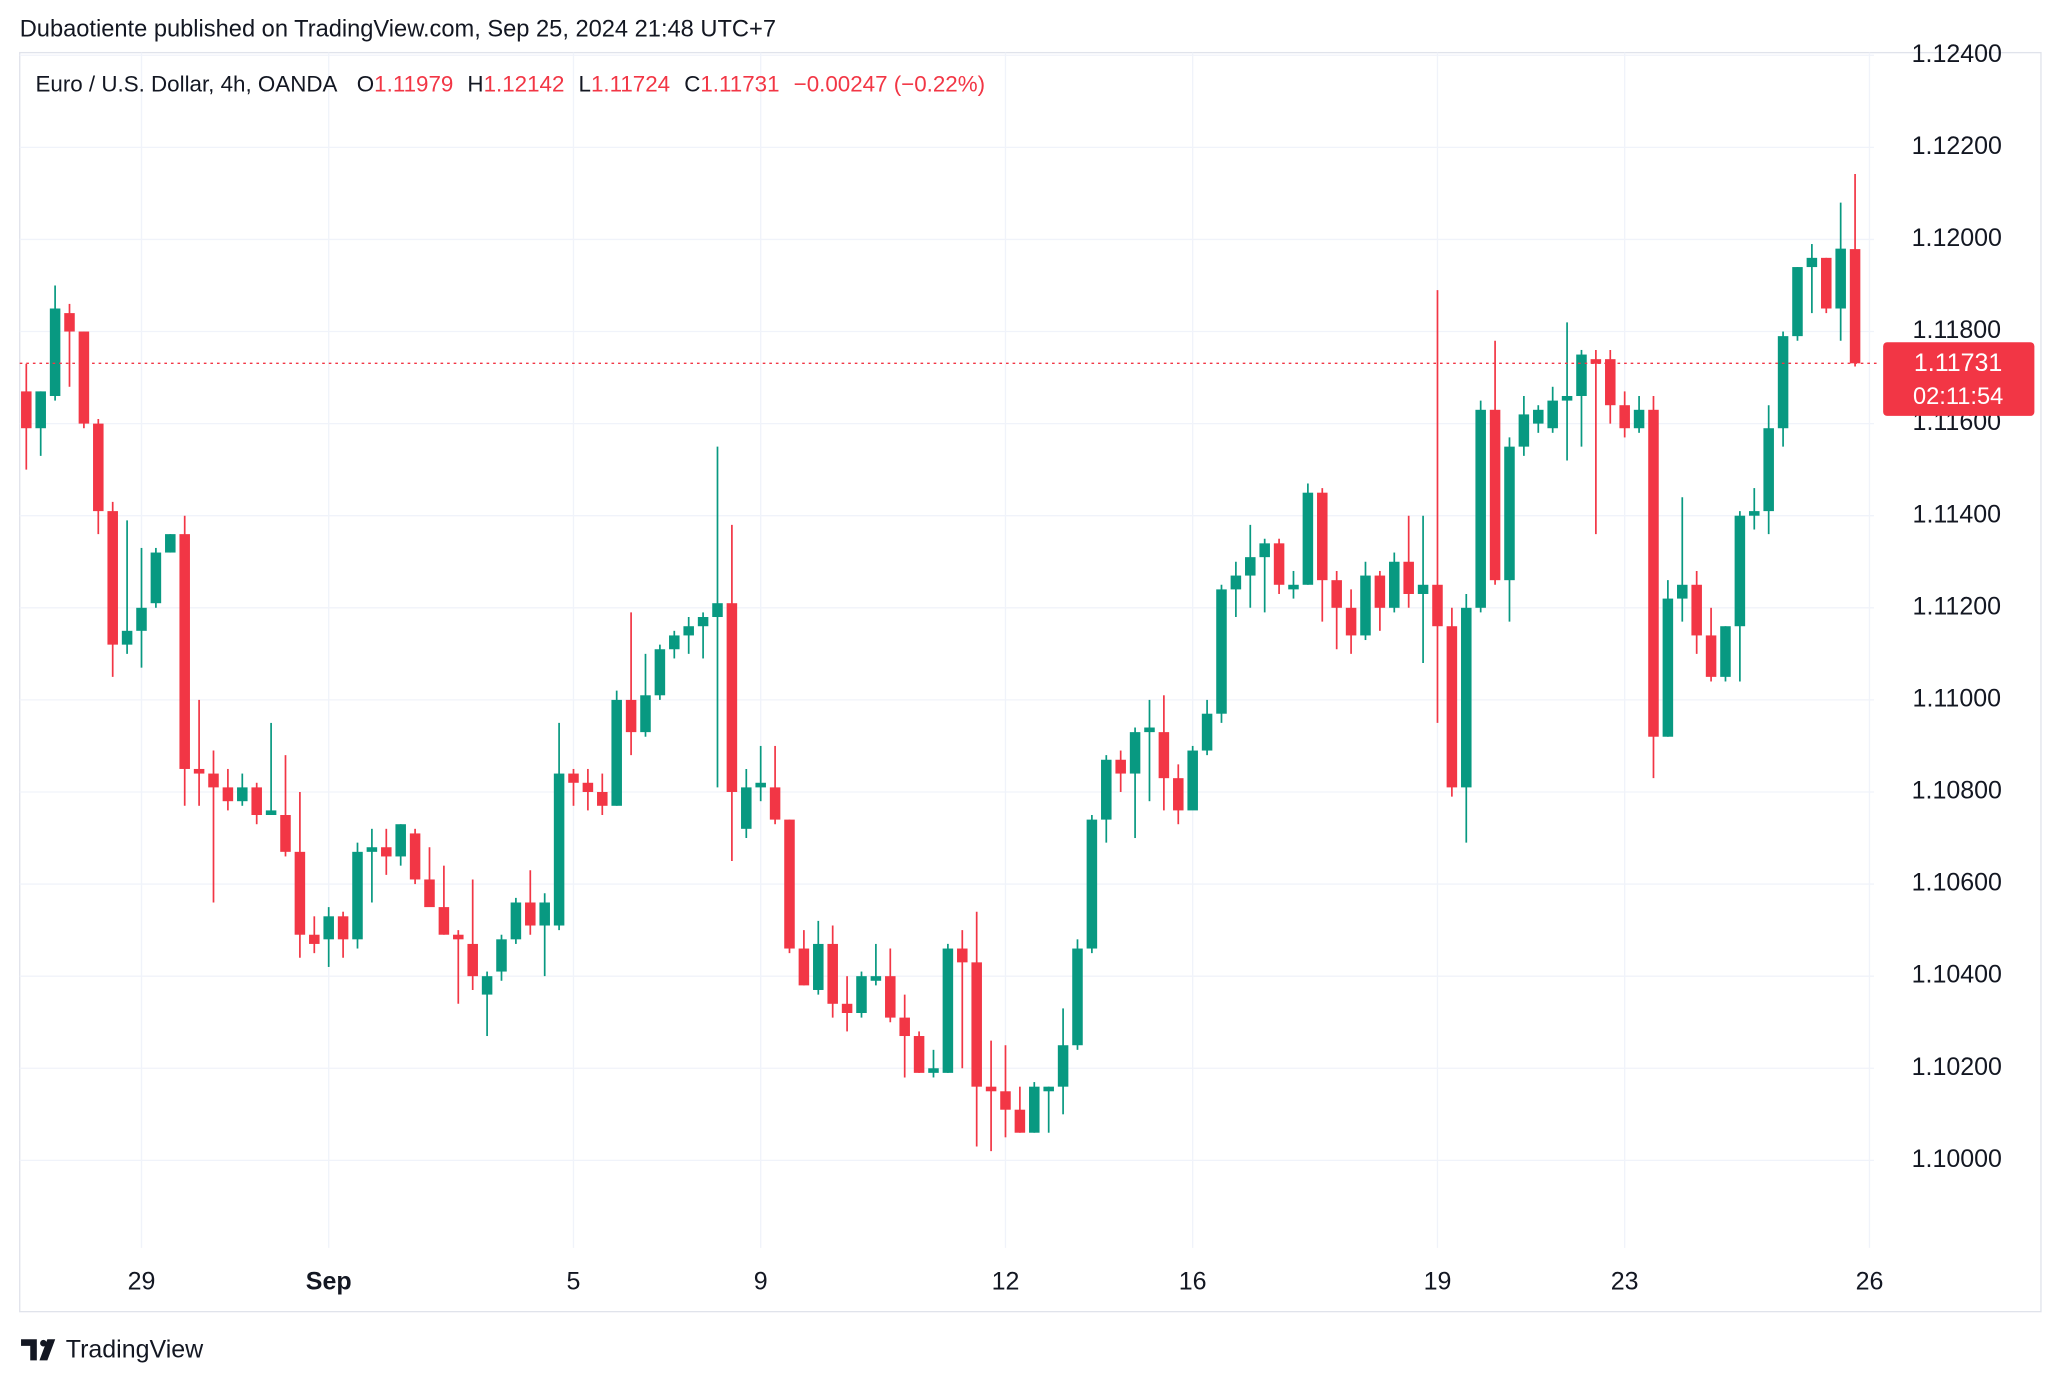  Describe the element at coordinates (692, 83) in the screenshot. I see `label: C` at that location.